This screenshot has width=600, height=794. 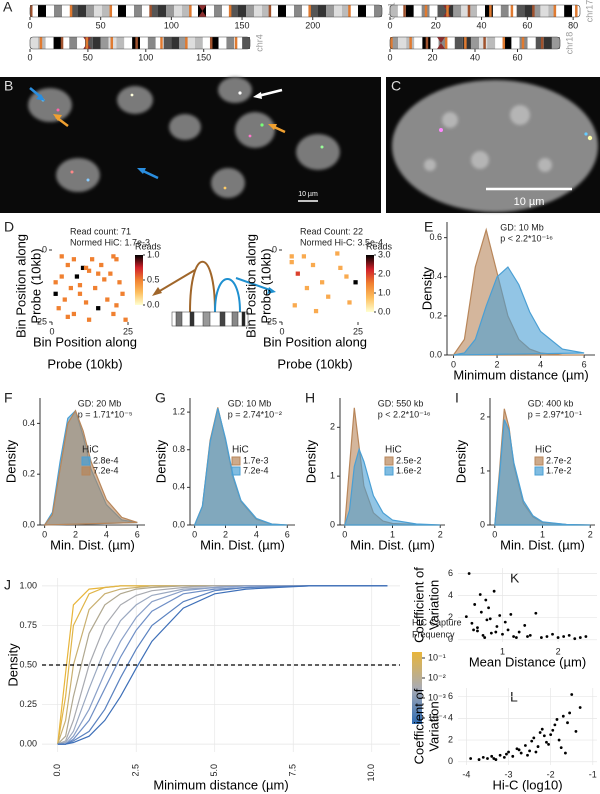 What do you see at coordinates (495, 146) in the screenshot?
I see `nucleus` at bounding box center [495, 146].